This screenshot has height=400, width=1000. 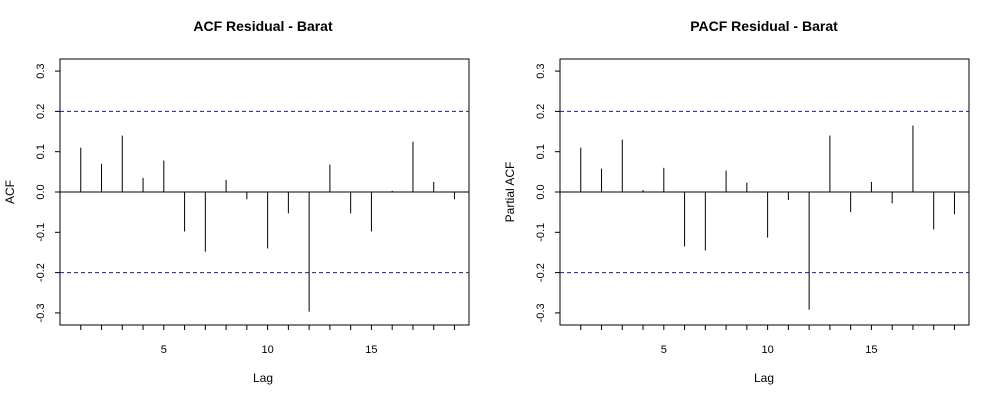 What do you see at coordinates (764, 26) in the screenshot?
I see `chart-title: PACF Residual - Barat` at bounding box center [764, 26].